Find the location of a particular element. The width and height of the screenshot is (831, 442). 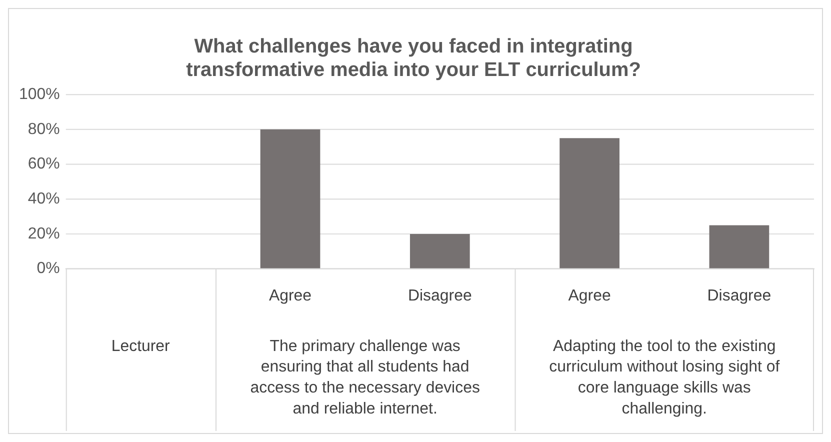

text: Lecturer is located at coordinates (141, 346).